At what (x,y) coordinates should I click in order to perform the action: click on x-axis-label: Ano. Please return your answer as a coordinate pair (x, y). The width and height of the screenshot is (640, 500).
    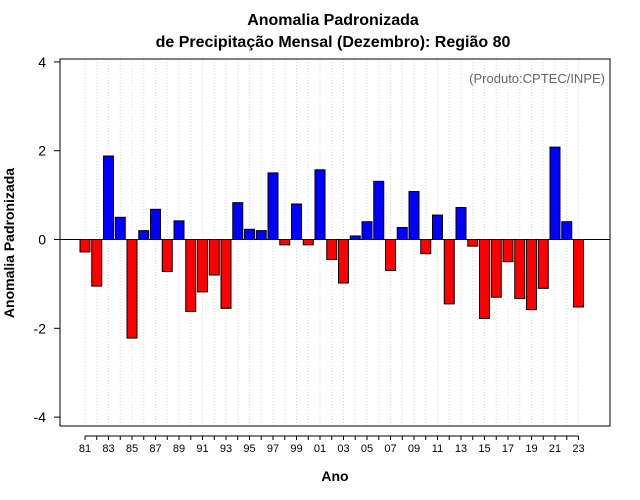
    Looking at the image, I should click on (334, 476).